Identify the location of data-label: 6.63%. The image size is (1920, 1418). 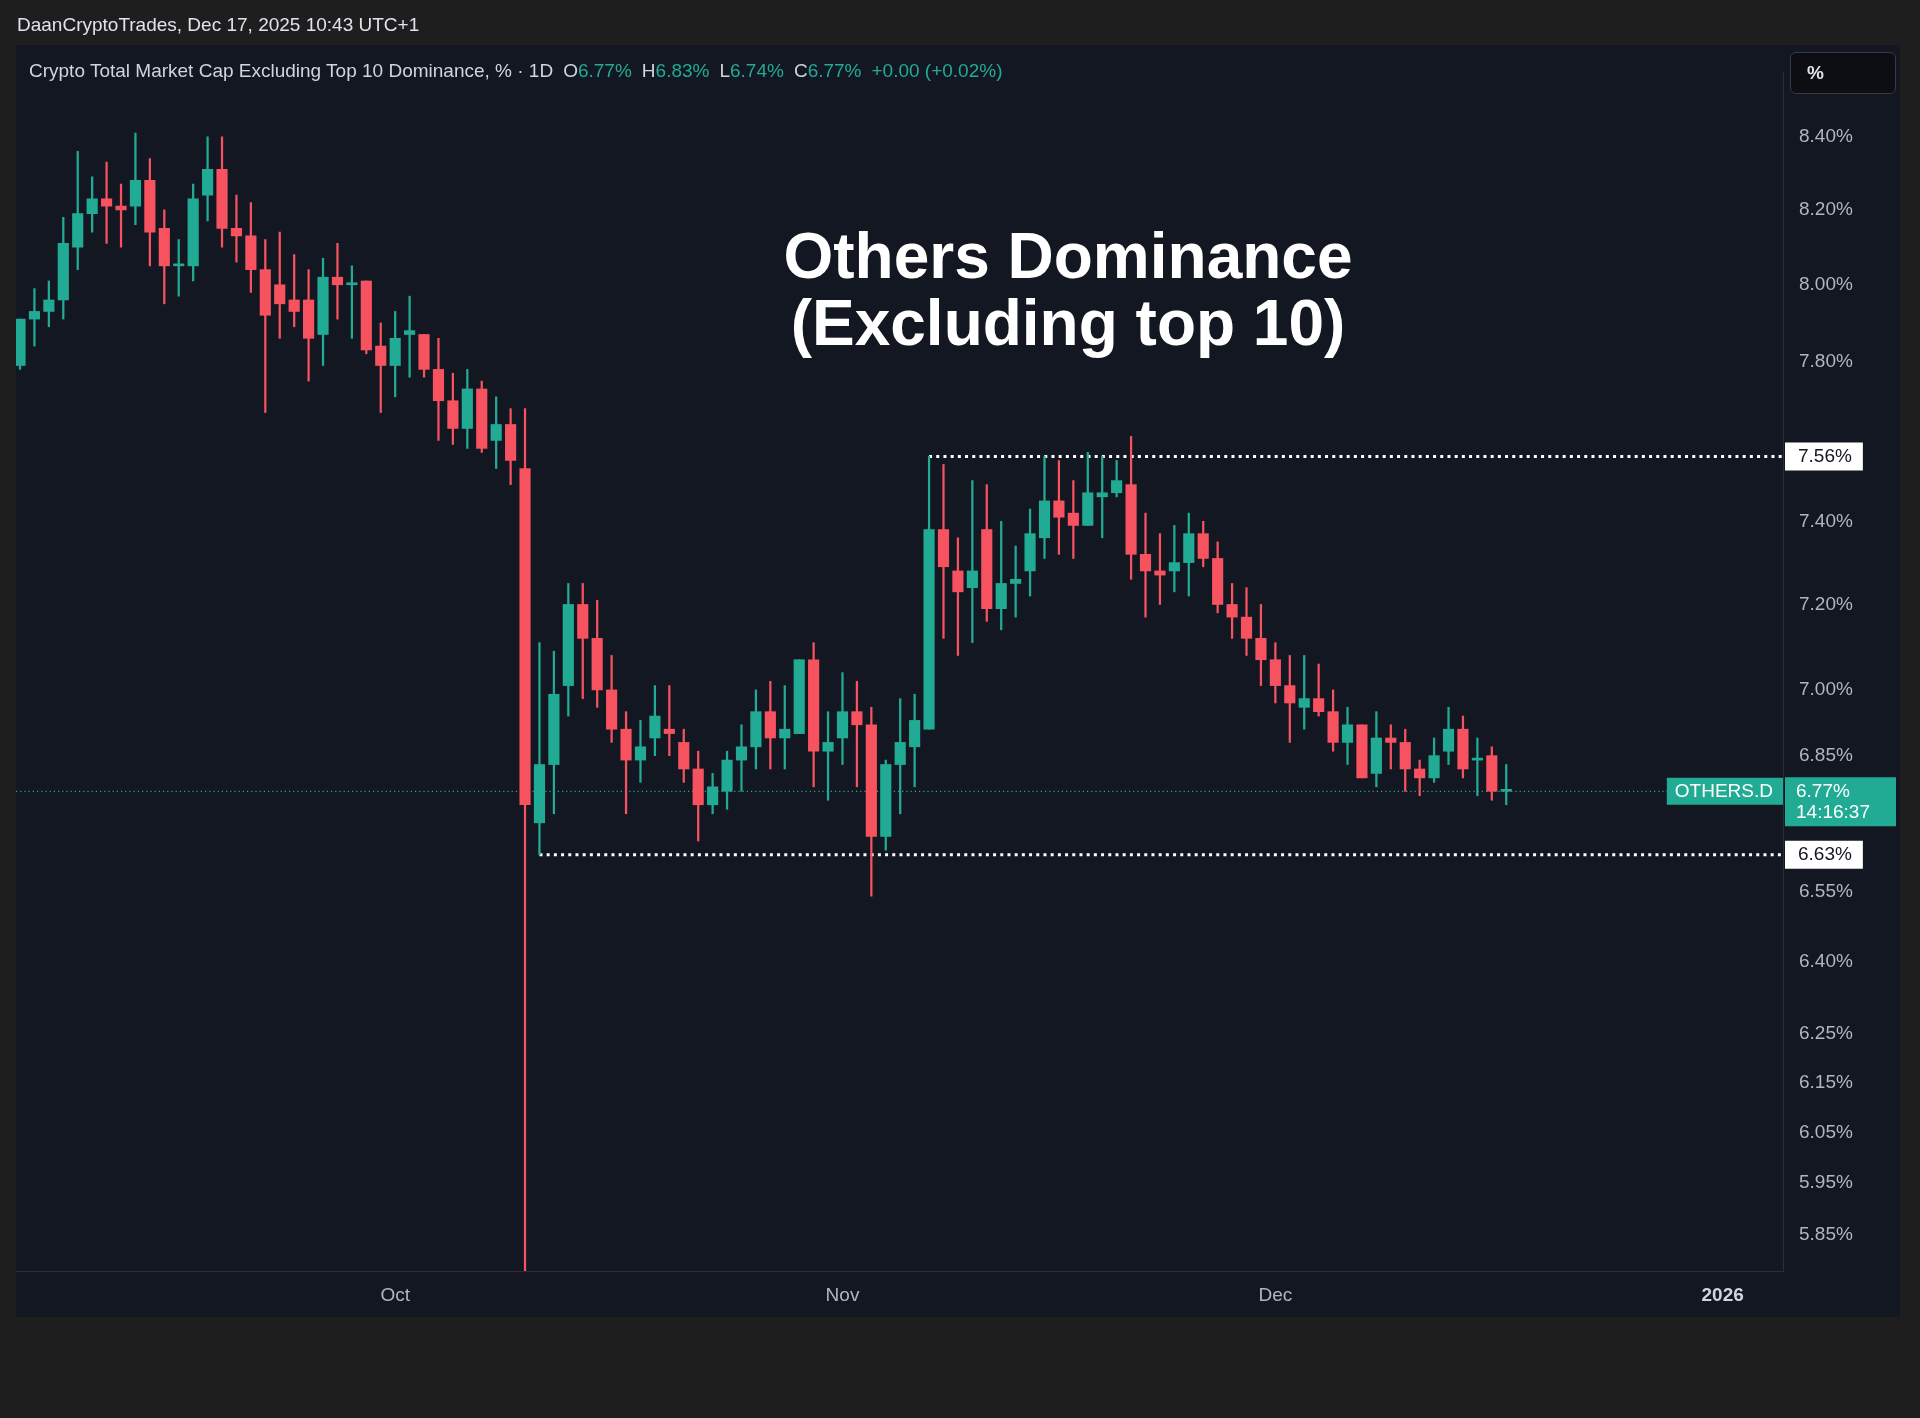
(1825, 854).